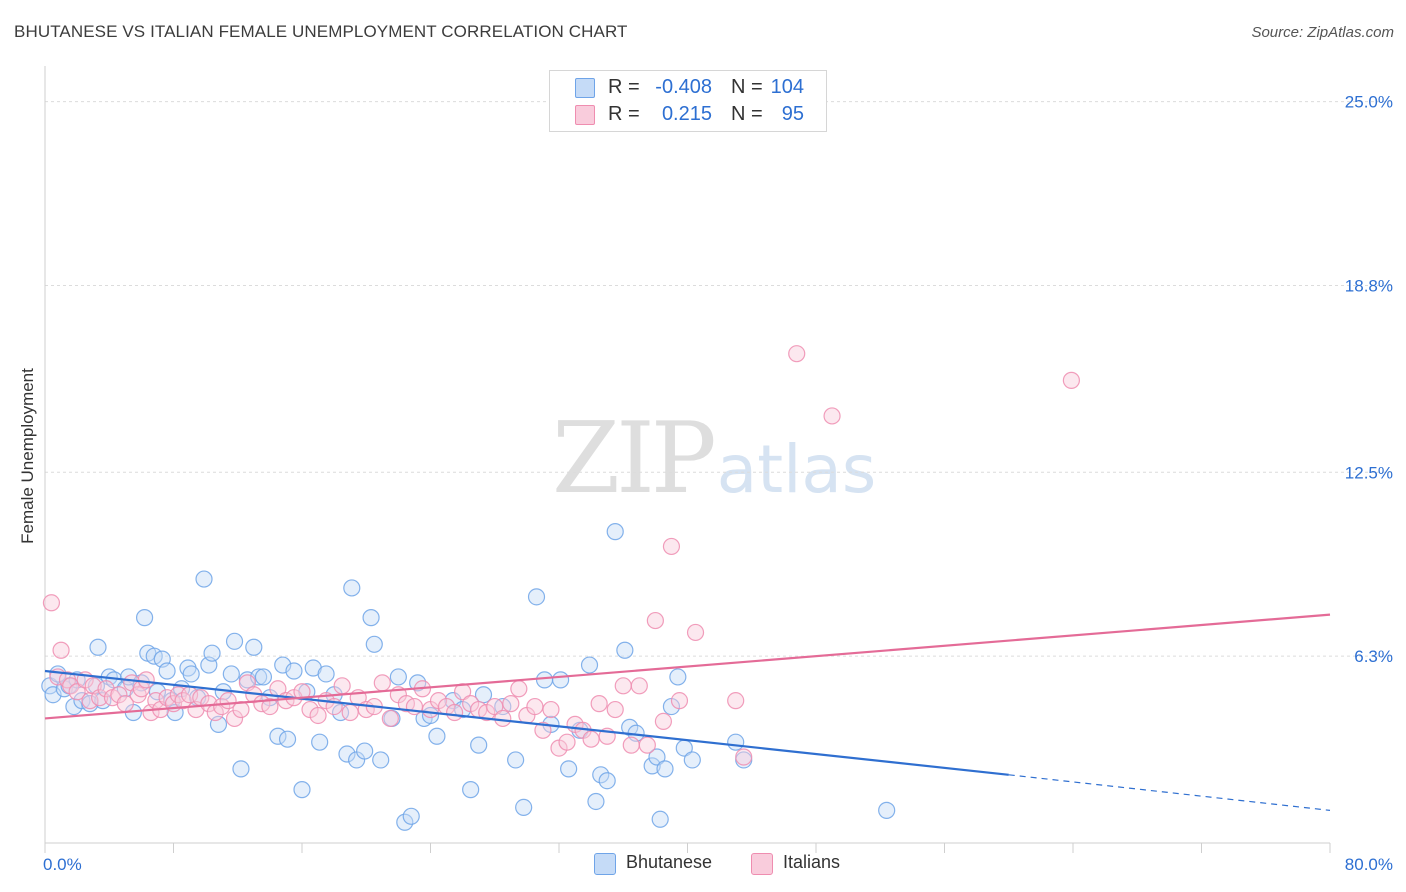 This screenshot has height=892, width=1406. Describe the element at coordinates (683, 87) in the screenshot. I see `legend-r-value: -0.408` at that location.